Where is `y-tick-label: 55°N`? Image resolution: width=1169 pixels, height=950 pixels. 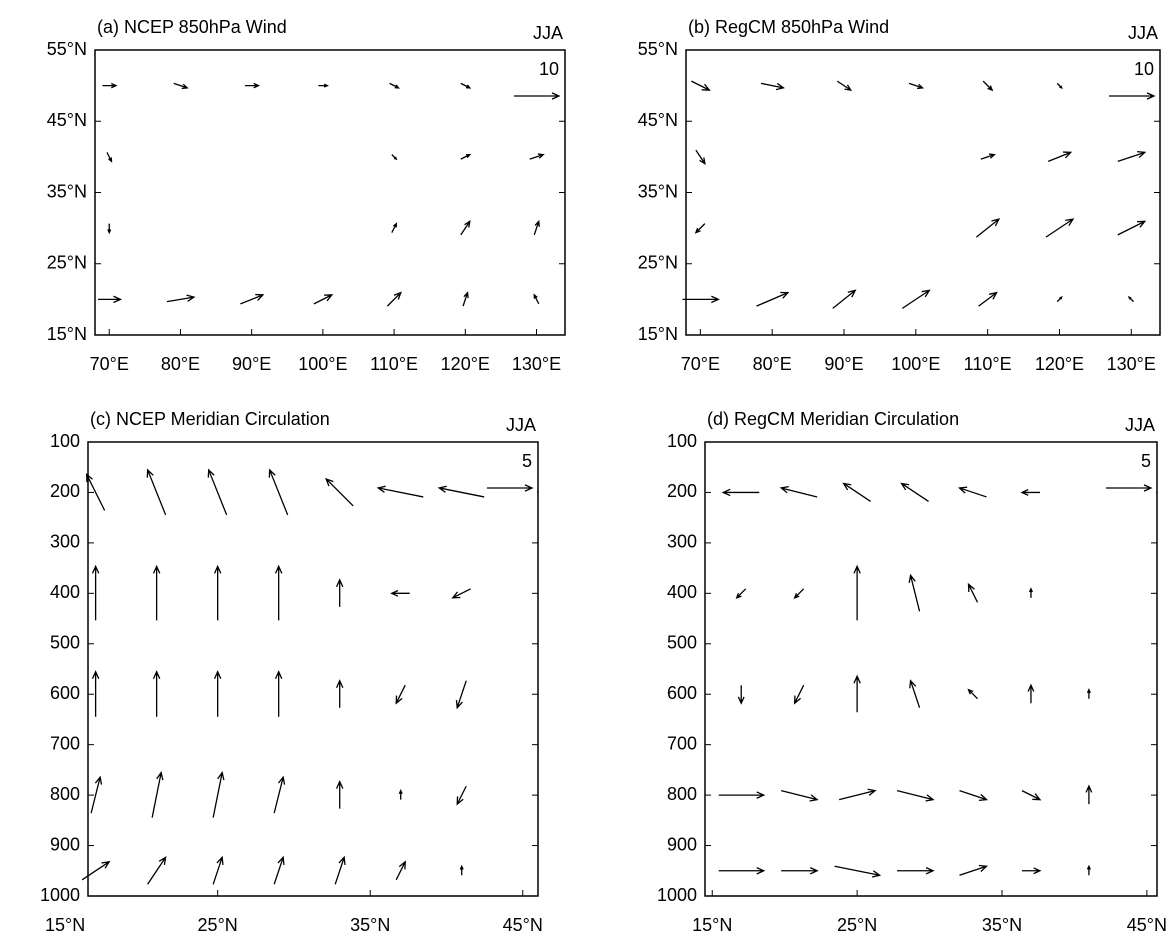 y-tick-label: 55°N is located at coordinates (658, 49).